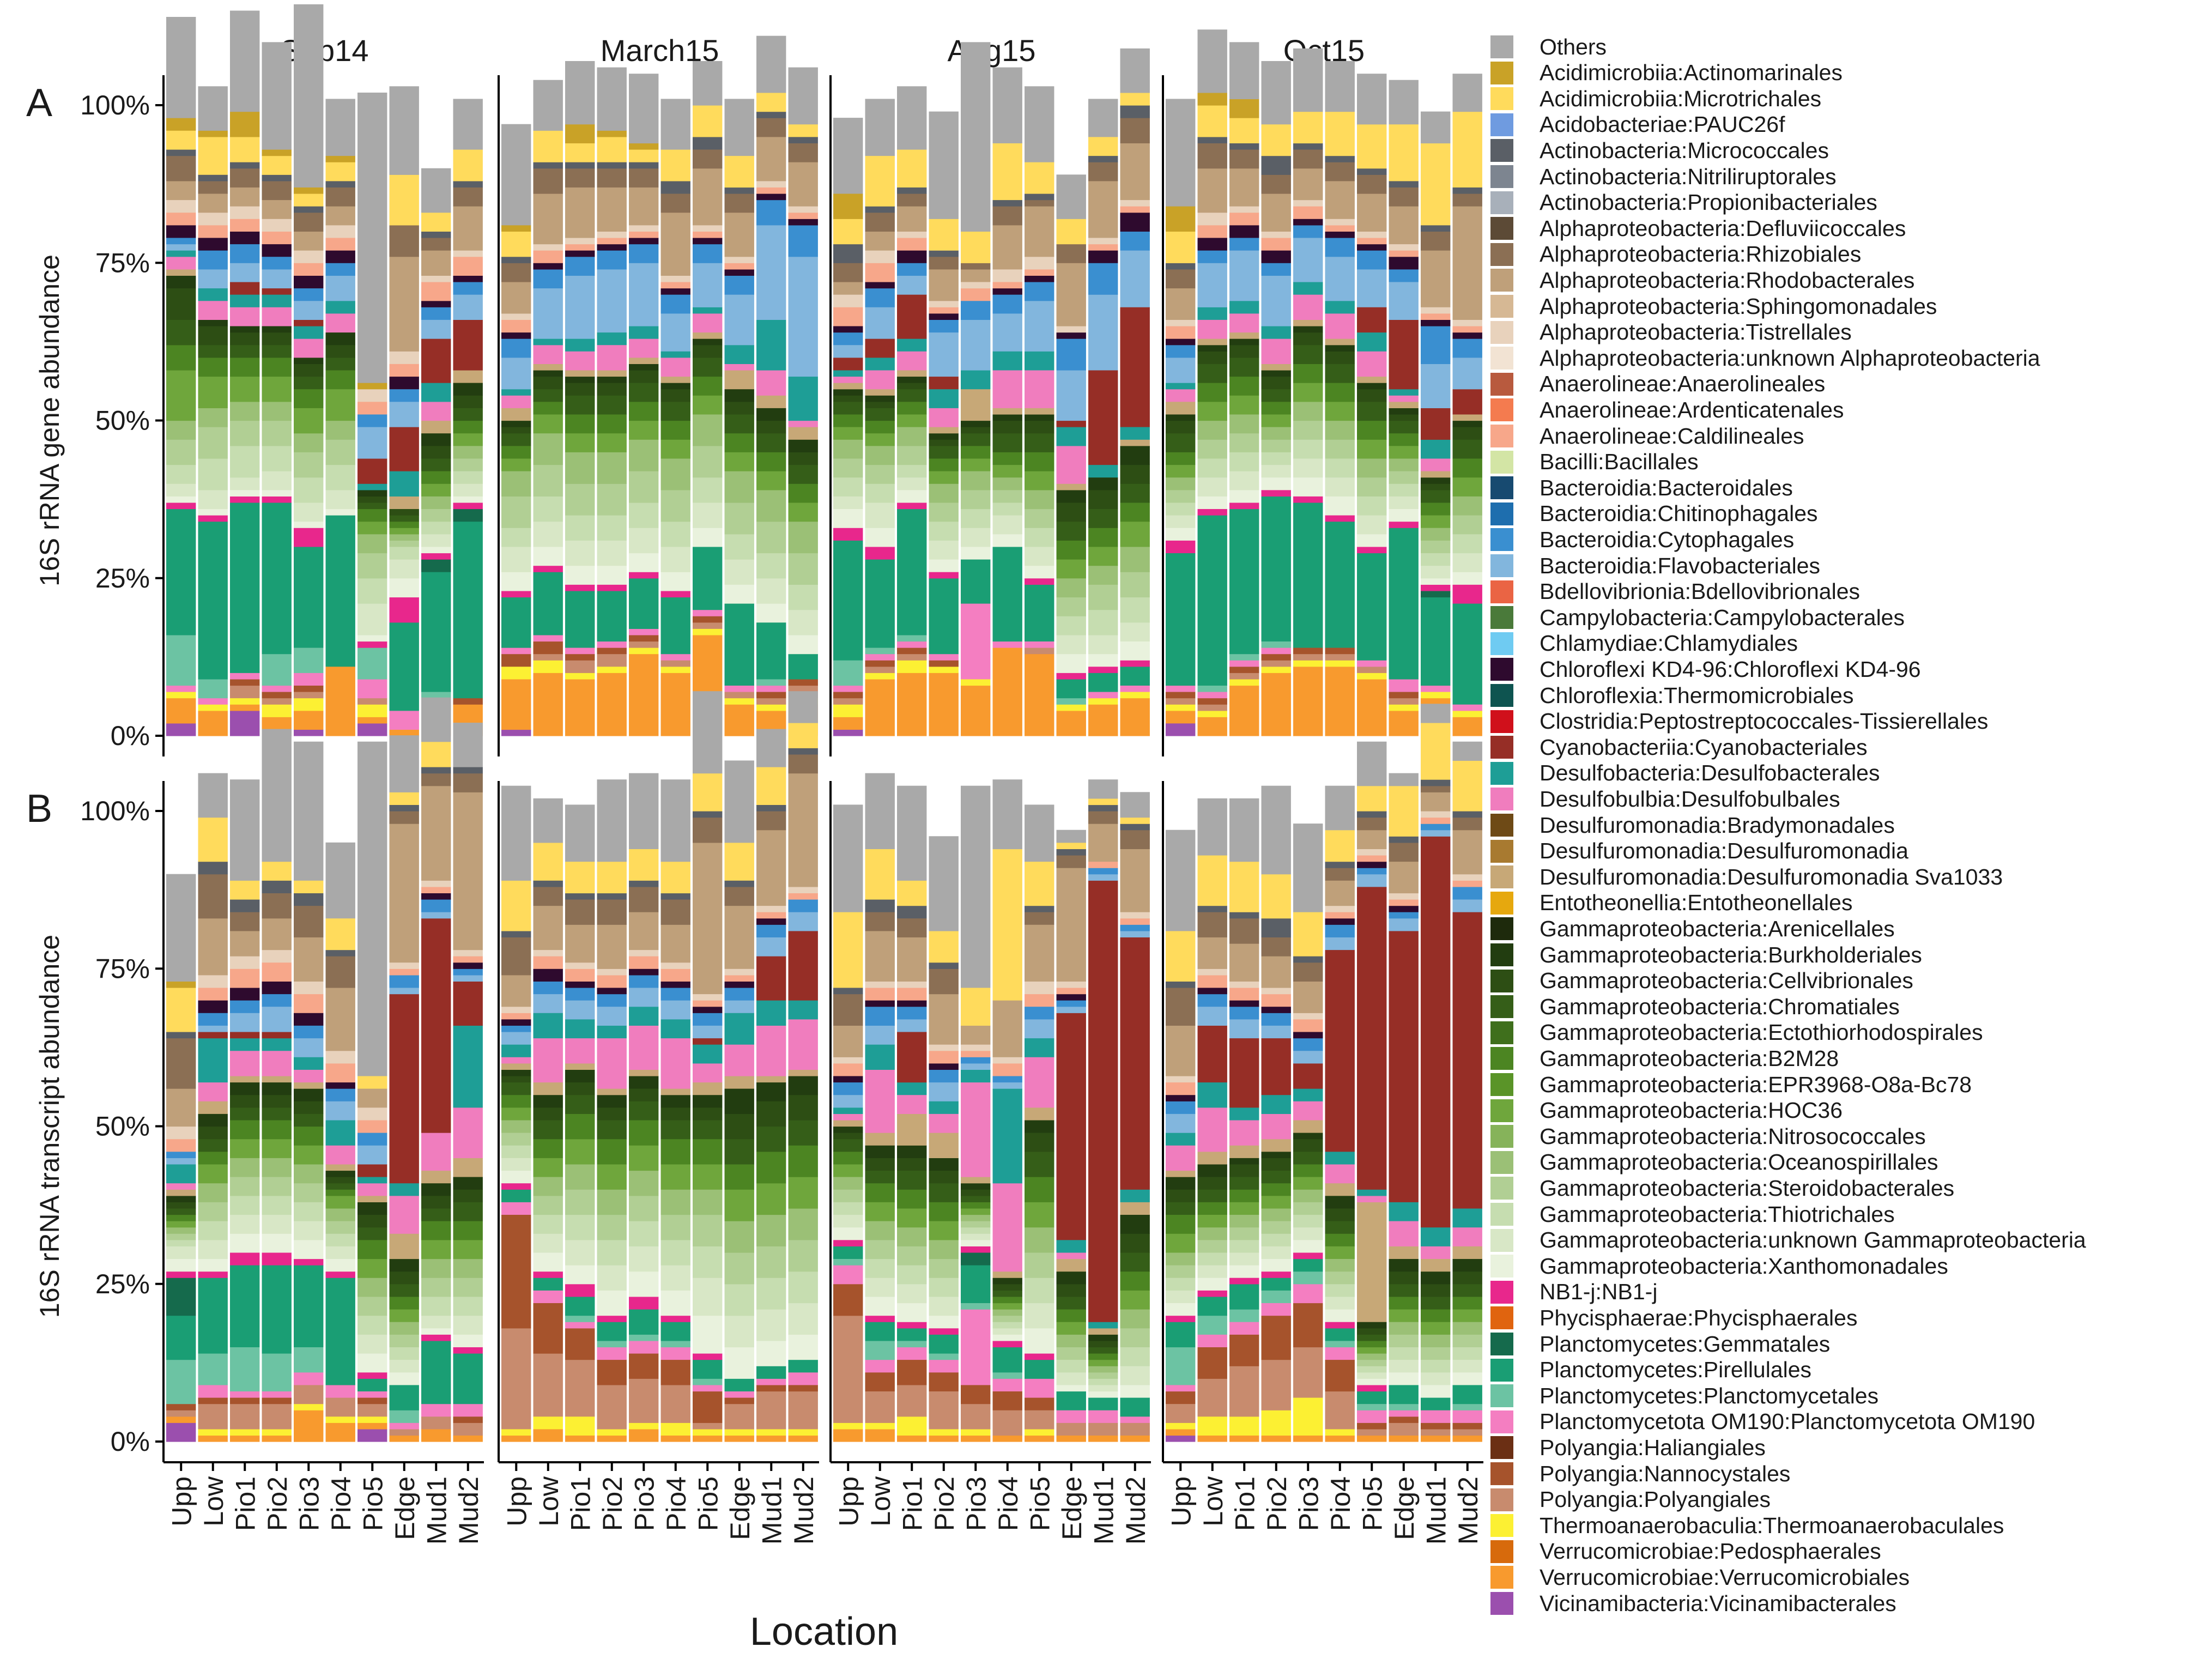 This screenshot has height=1665, width=2212. I want to click on bar-b-oct15-pio3, so click(1308, 1133).